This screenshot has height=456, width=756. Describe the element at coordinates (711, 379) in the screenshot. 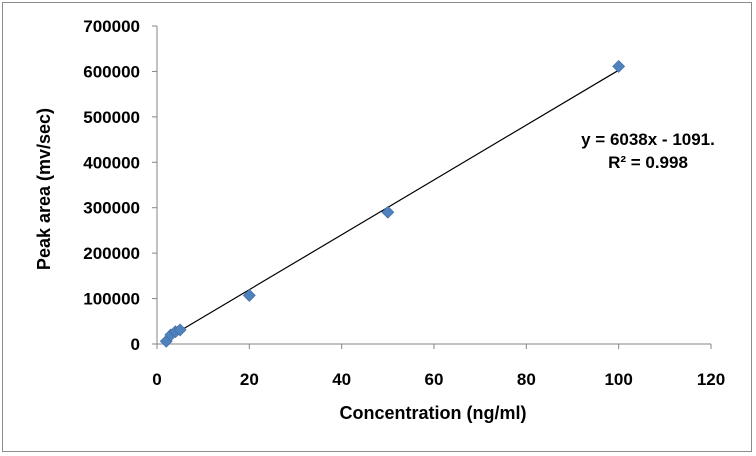

I see `x-tick-label: 120` at that location.